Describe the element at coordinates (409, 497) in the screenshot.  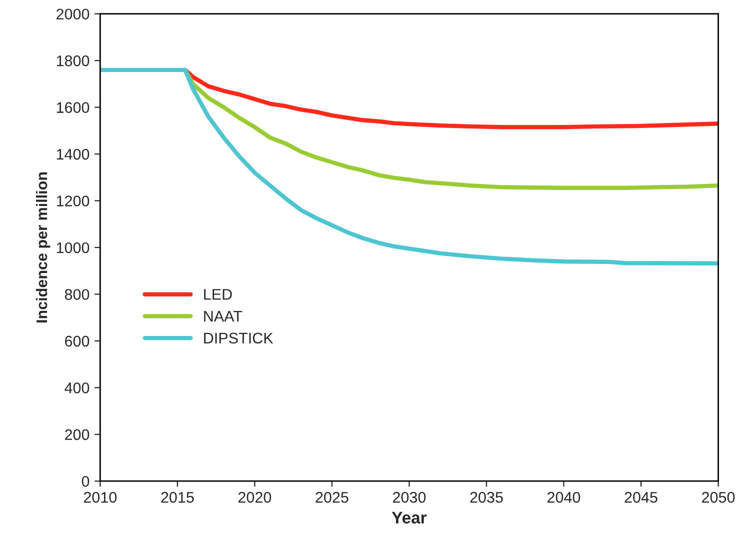
I see `x-tick-label: 2030` at that location.